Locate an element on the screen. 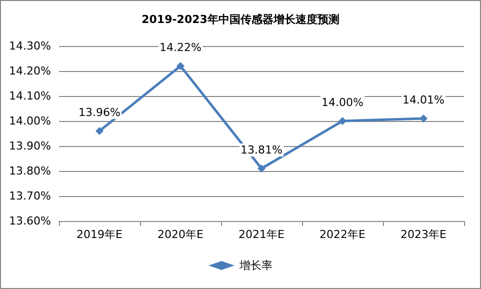 The height and width of the screenshot is (289, 481). x-tick-label: 2019年E is located at coordinates (99, 234).